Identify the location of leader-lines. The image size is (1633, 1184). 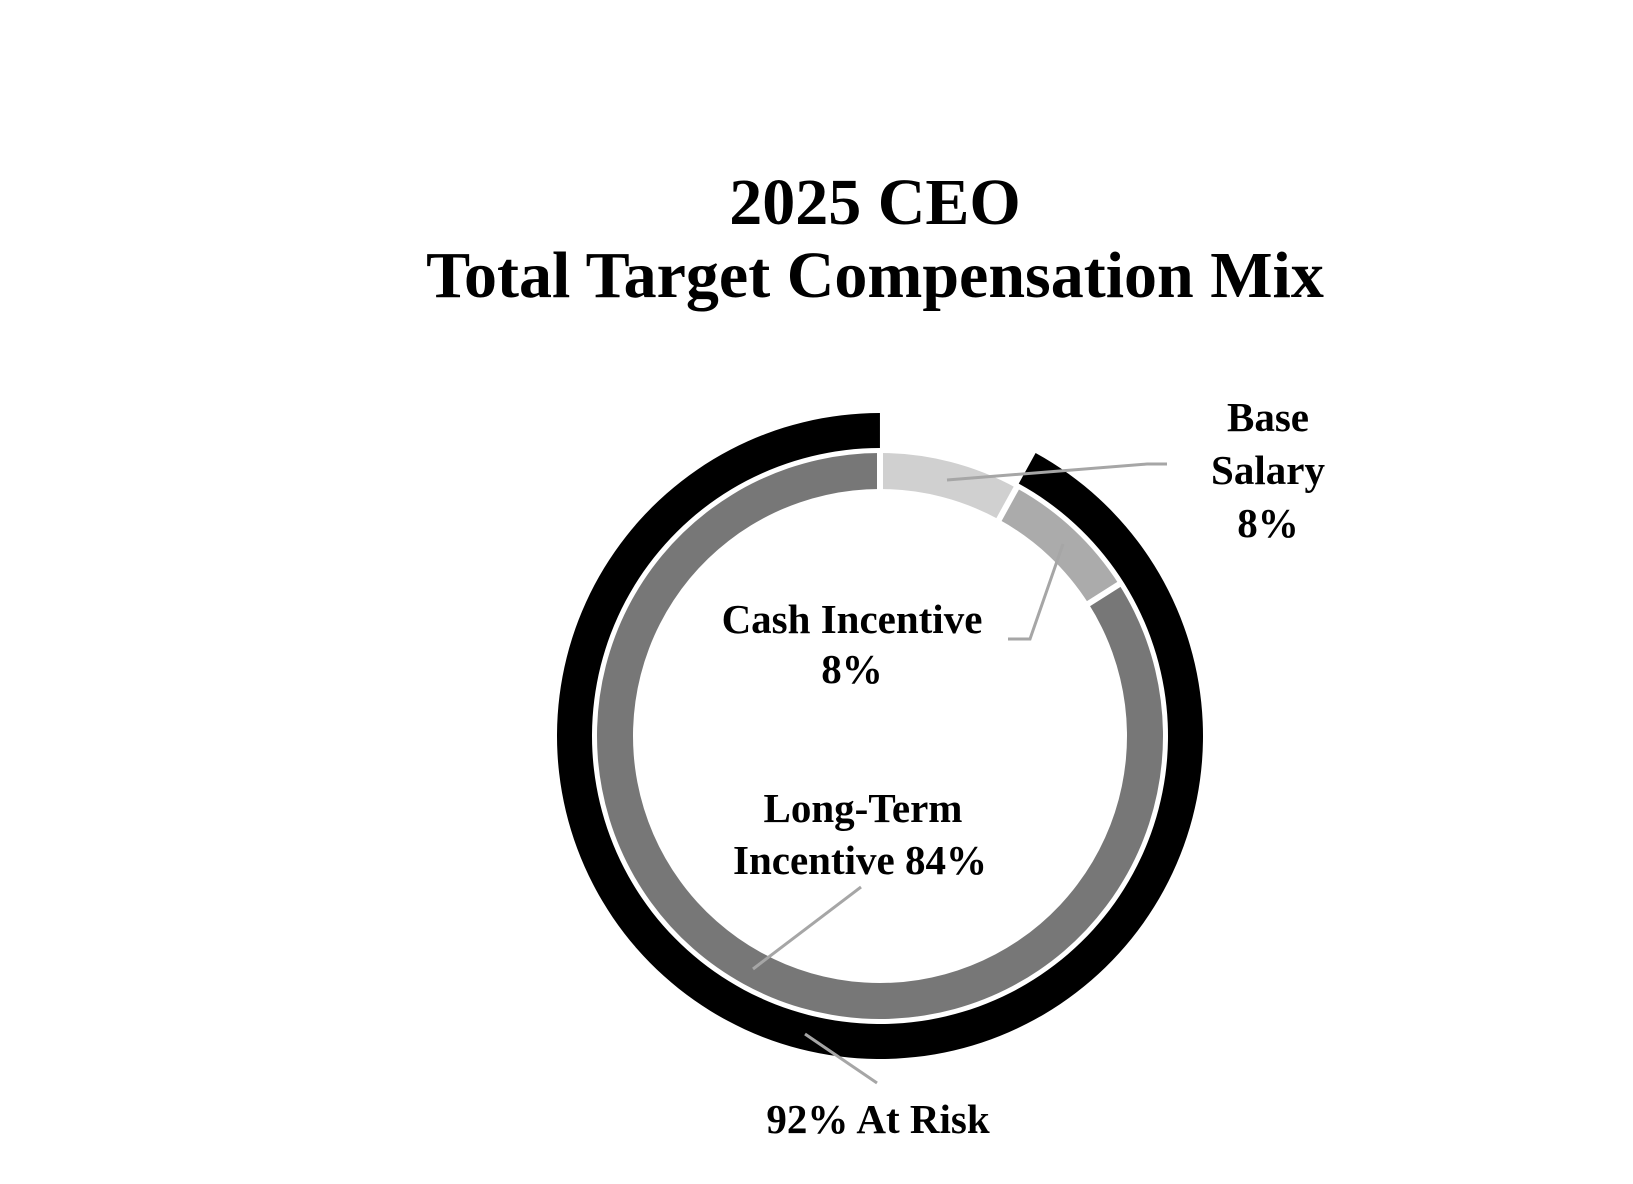
(959, 773).